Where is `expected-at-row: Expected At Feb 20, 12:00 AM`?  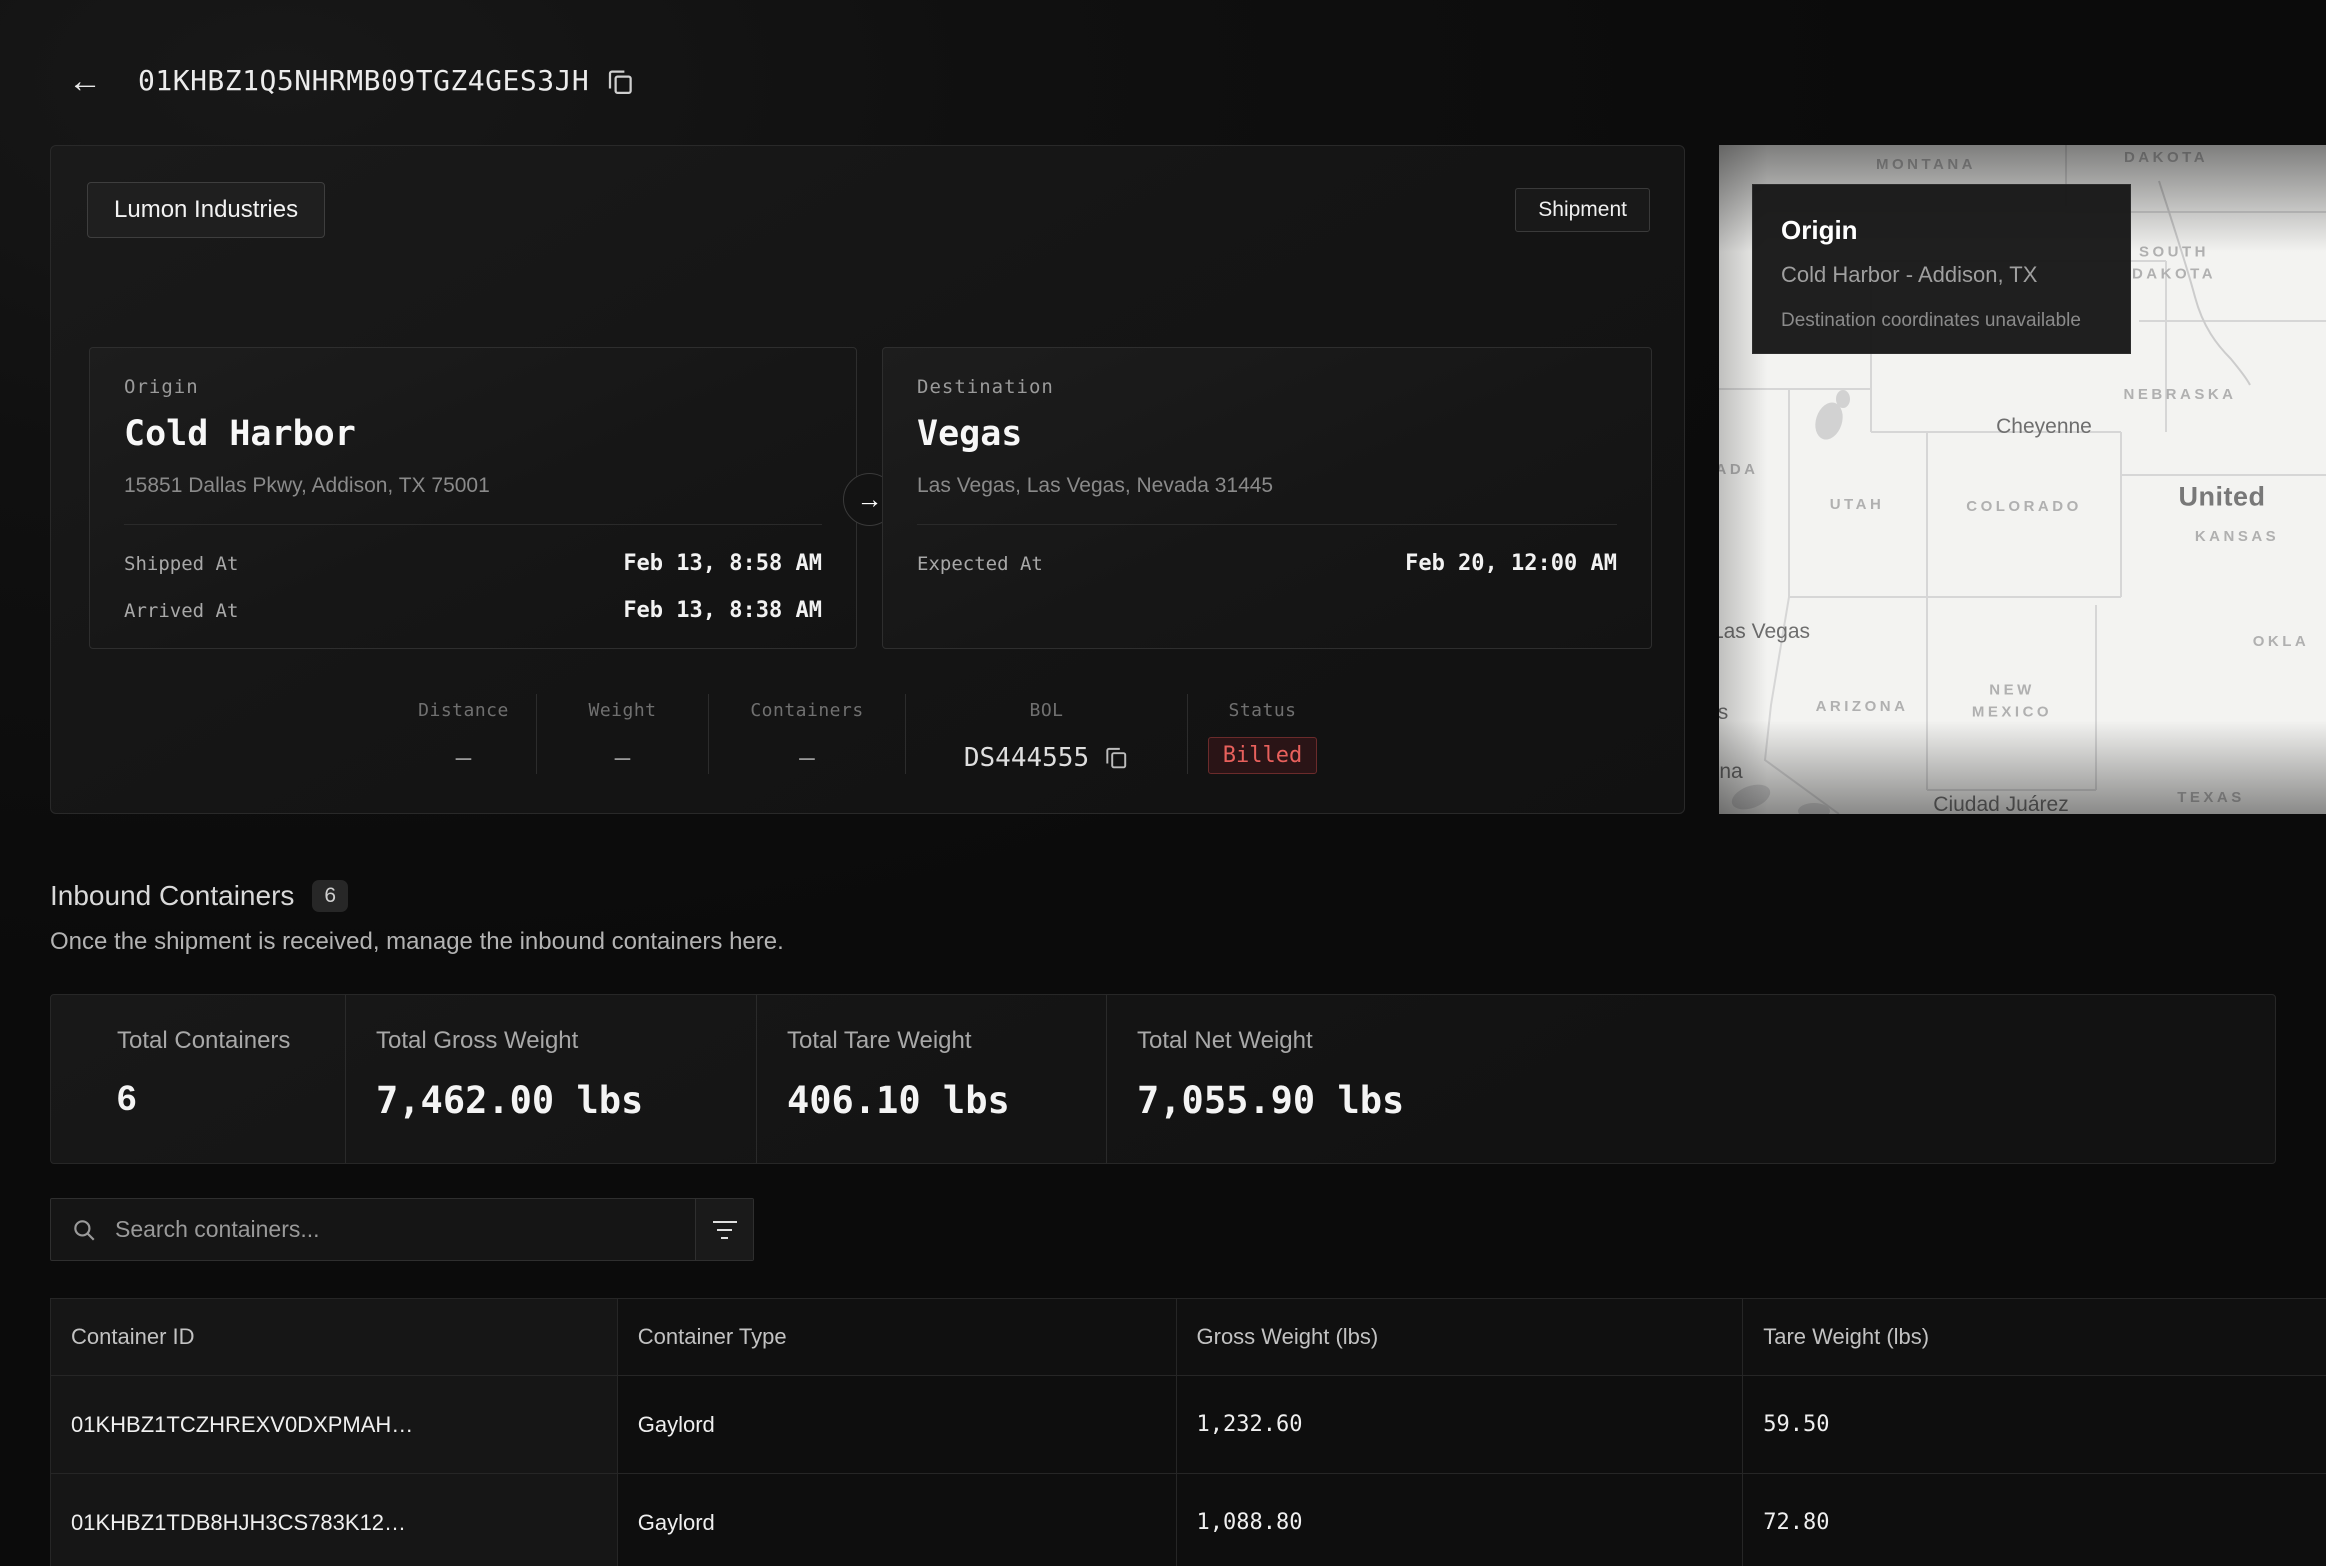 expected-at-row: Expected At Feb 20, 12:00 AM is located at coordinates (1267, 563).